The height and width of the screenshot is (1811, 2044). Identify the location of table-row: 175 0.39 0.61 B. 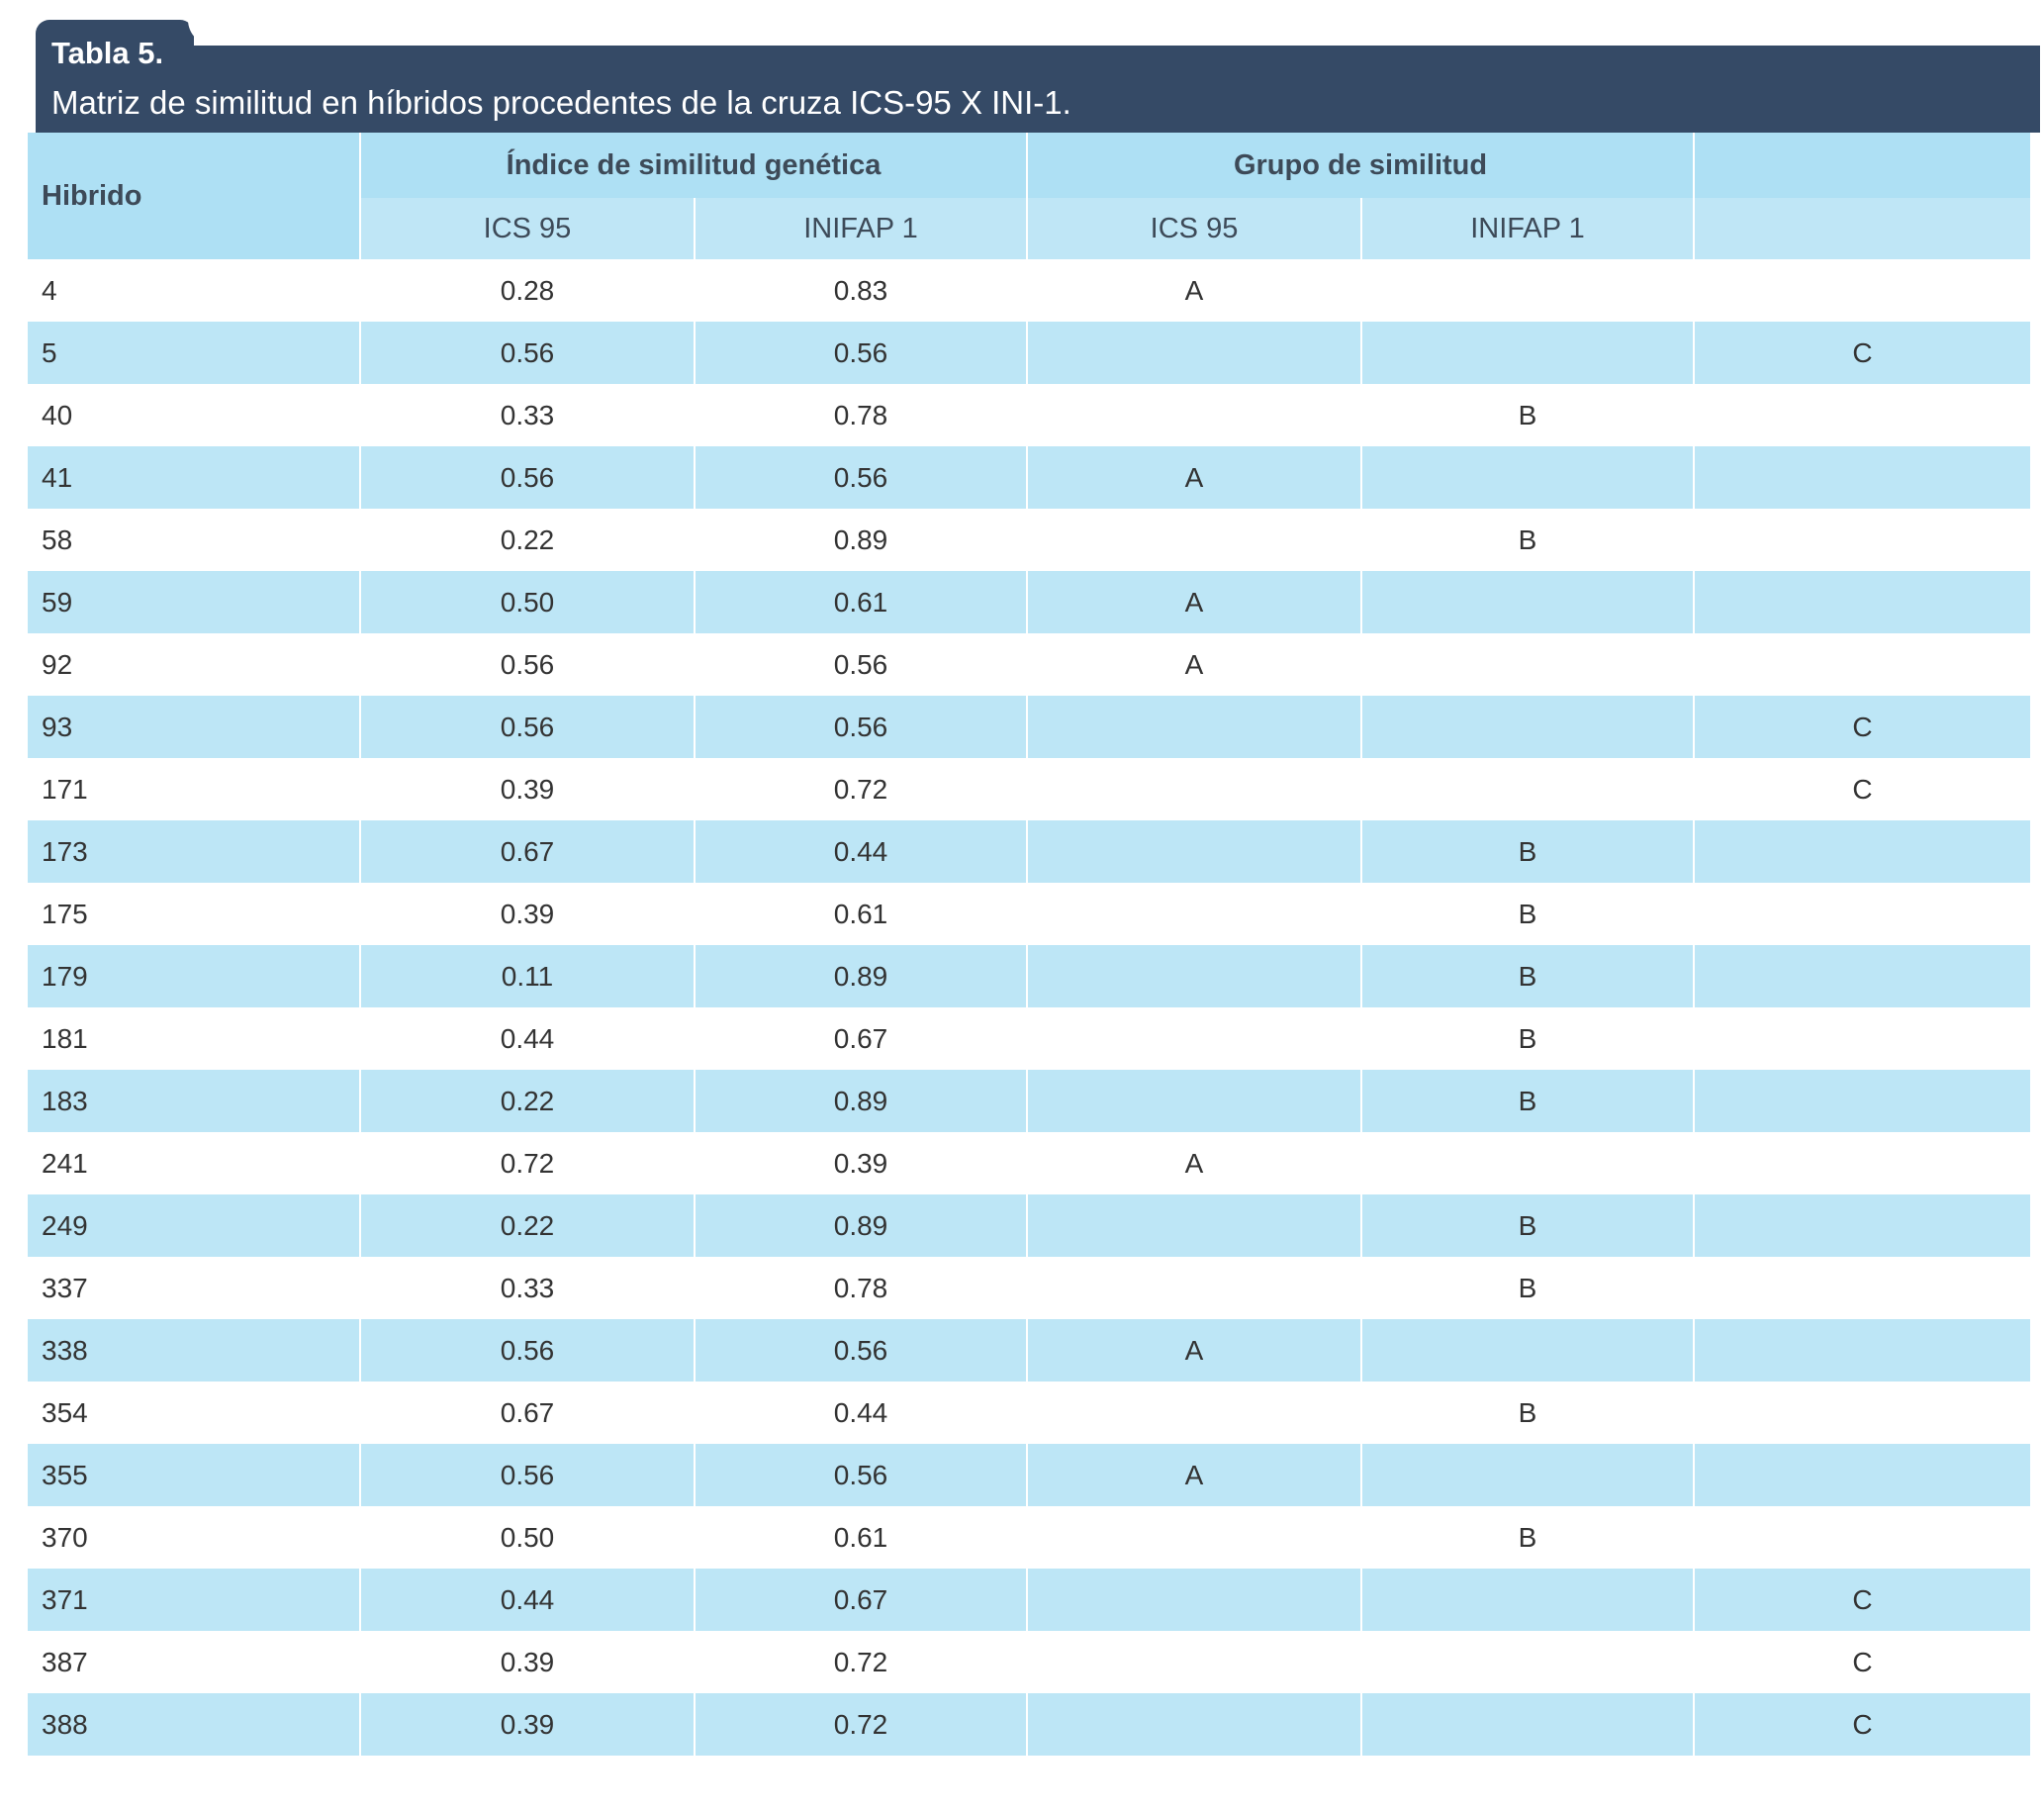
(1029, 914).